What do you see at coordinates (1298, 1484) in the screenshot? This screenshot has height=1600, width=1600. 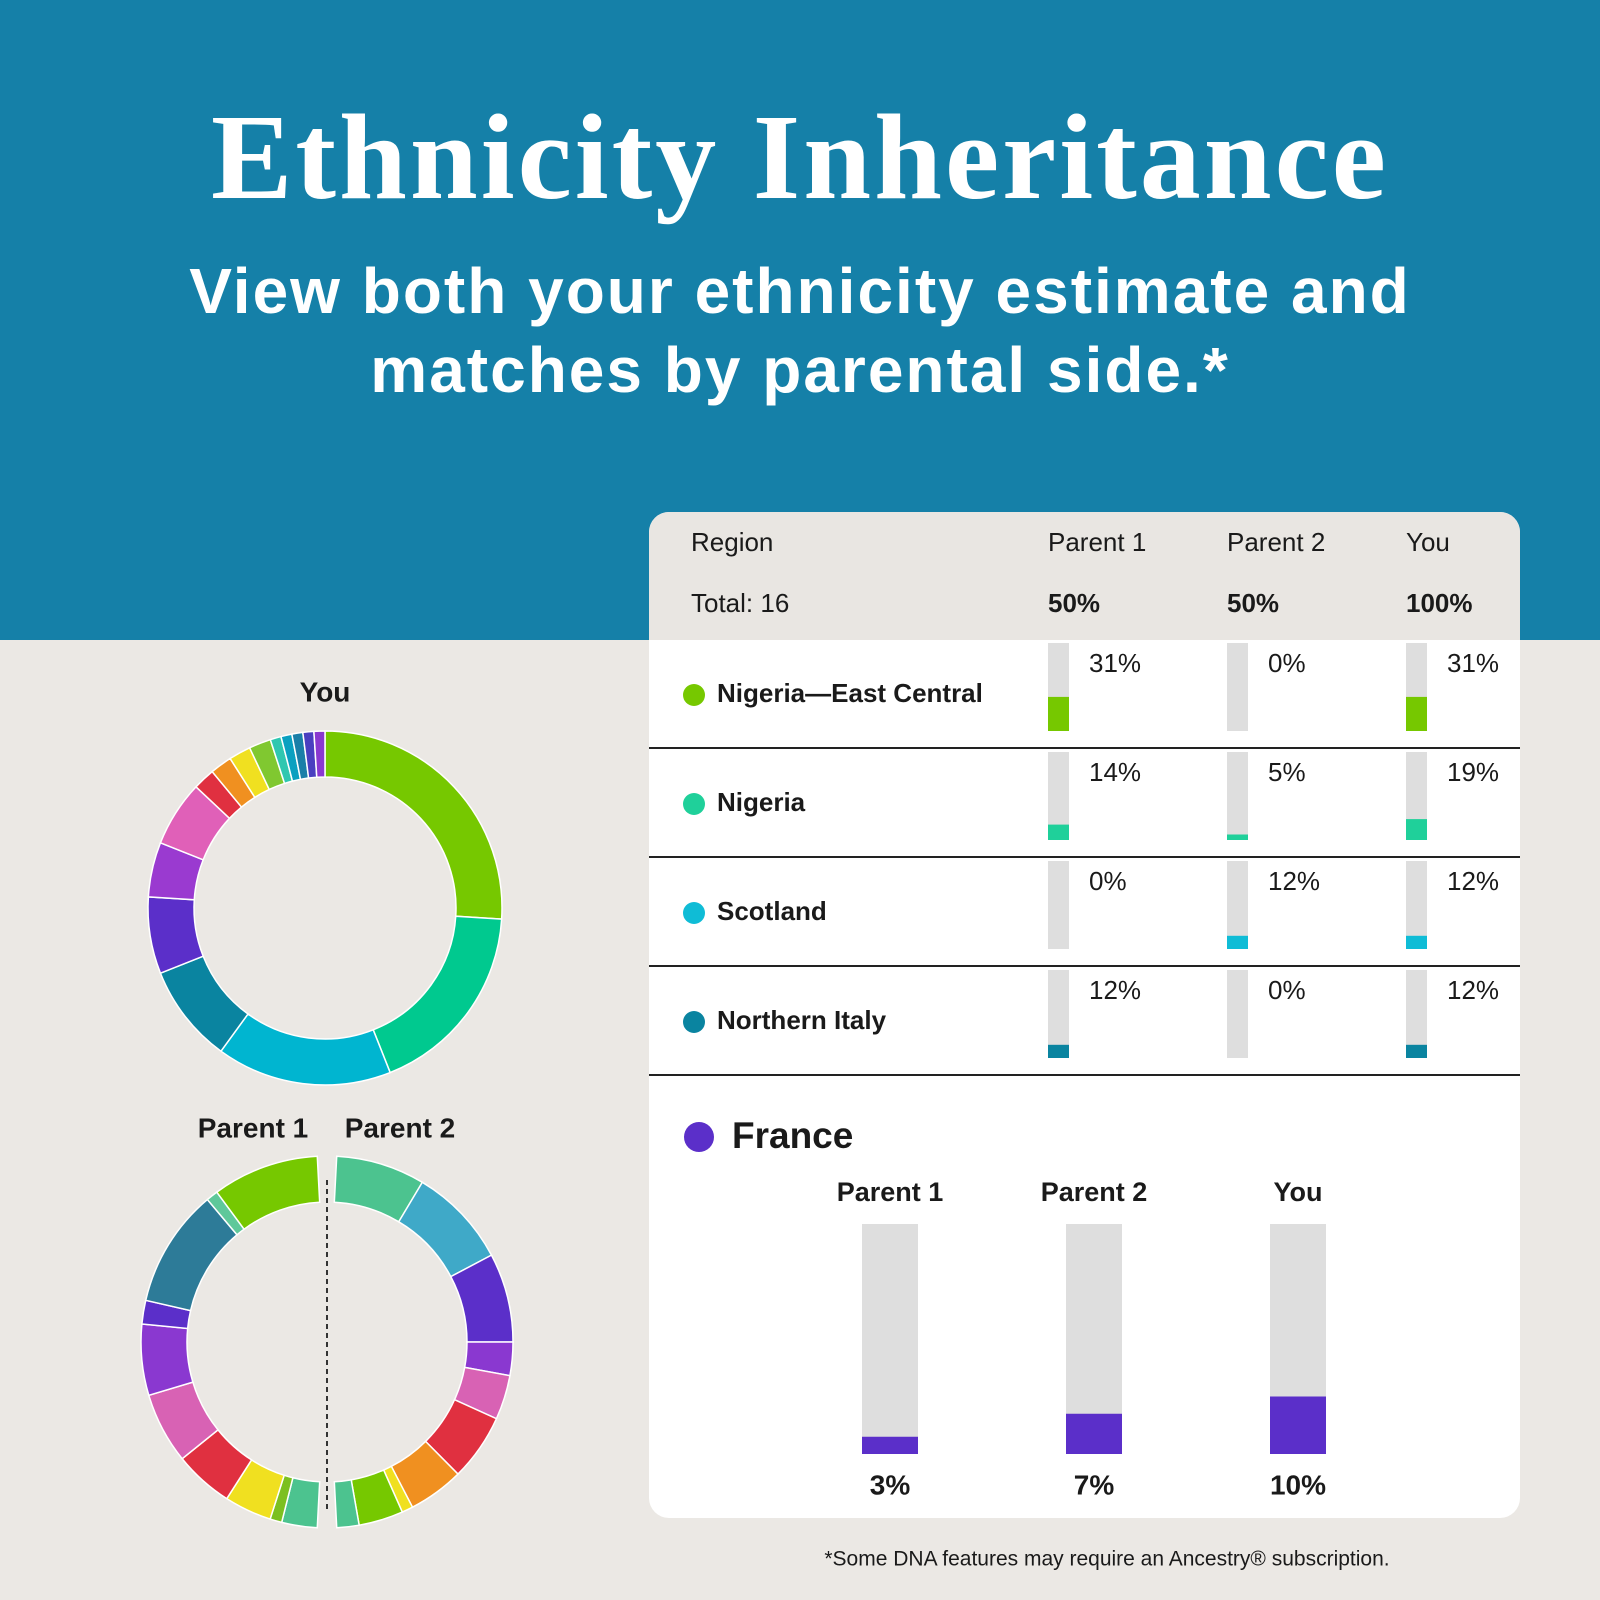 I see `bar-label: 10%` at bounding box center [1298, 1484].